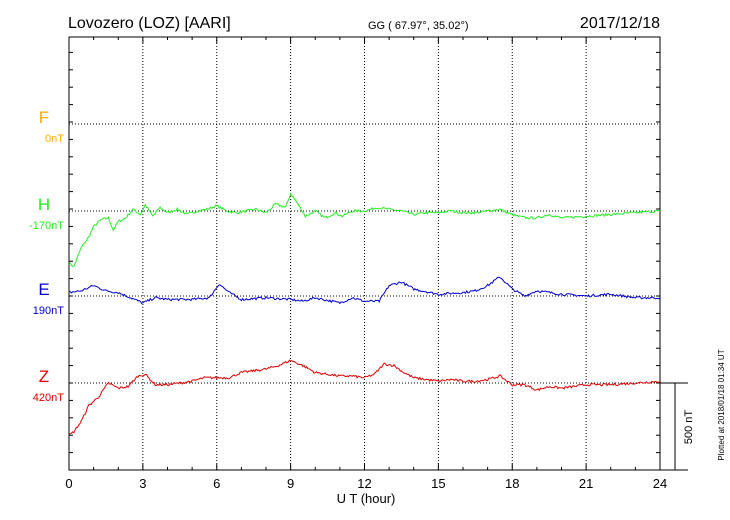  I want to click on series-name-F: F, so click(44, 117).